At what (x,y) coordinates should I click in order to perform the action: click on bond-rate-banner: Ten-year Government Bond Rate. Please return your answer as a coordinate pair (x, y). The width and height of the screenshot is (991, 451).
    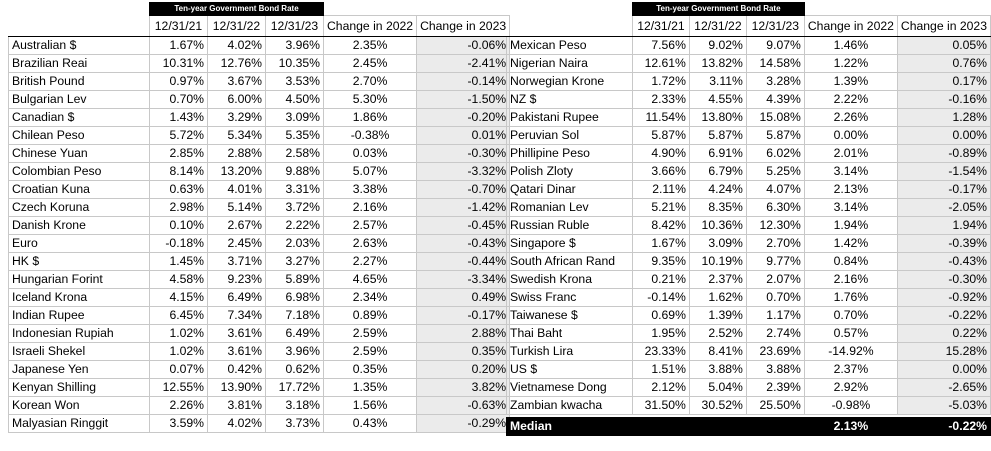
    Looking at the image, I should click on (718, 9).